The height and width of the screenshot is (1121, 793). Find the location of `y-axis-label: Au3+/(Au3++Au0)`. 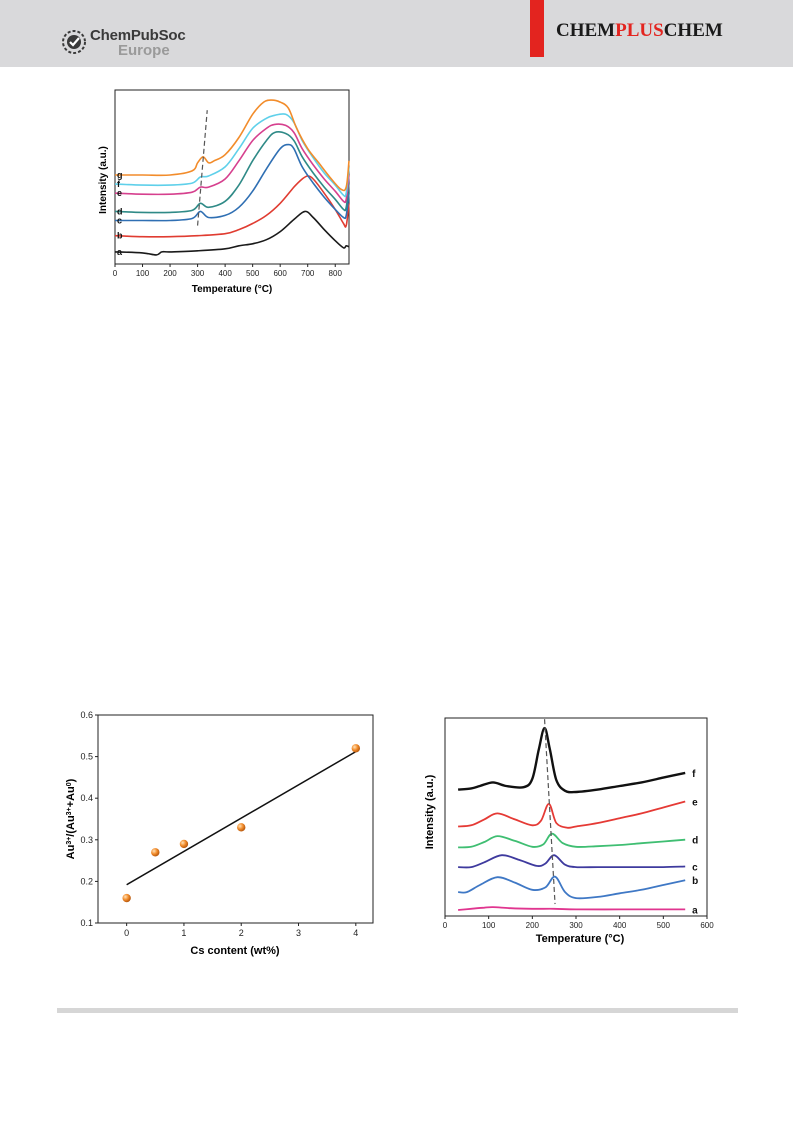

y-axis-label: Au3+/(Au3++Au0) is located at coordinates (71, 818).